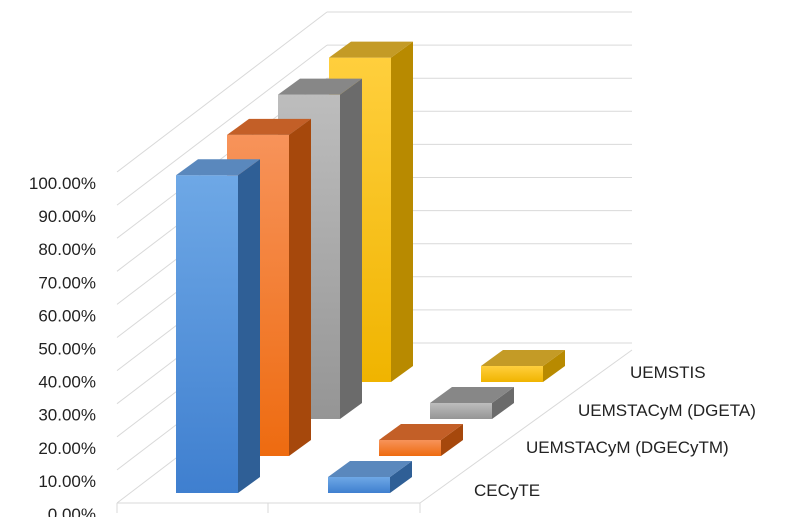  I want to click on series-label-uemstis: UEMSTIS, so click(668, 372).